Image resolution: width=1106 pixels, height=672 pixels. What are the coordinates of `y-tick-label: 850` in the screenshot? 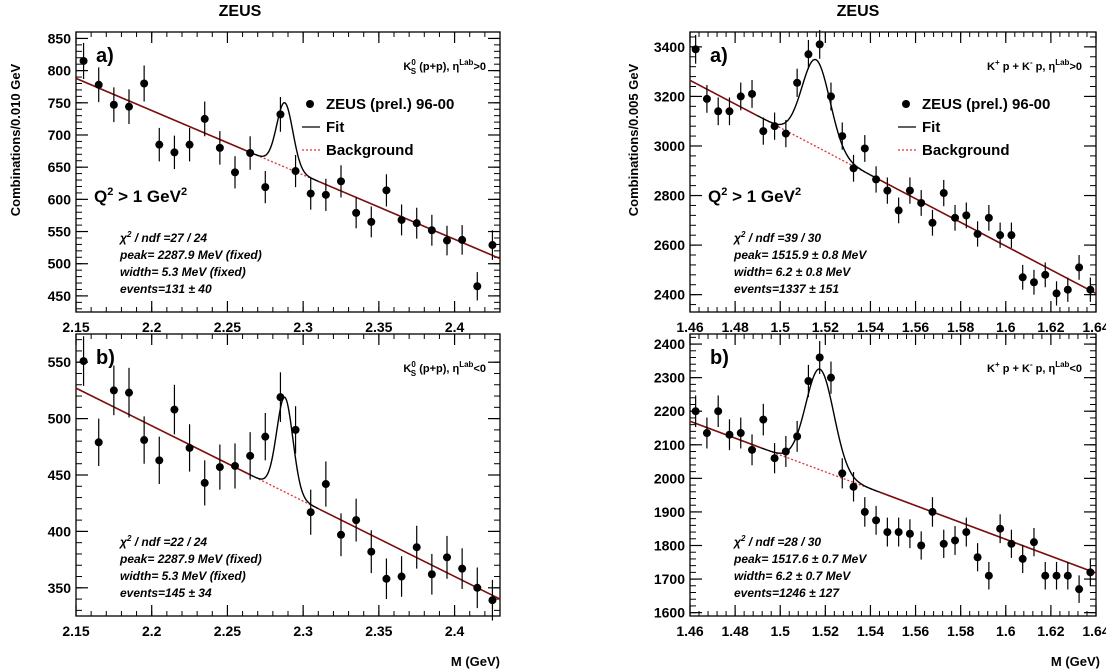 It's located at (60, 38).